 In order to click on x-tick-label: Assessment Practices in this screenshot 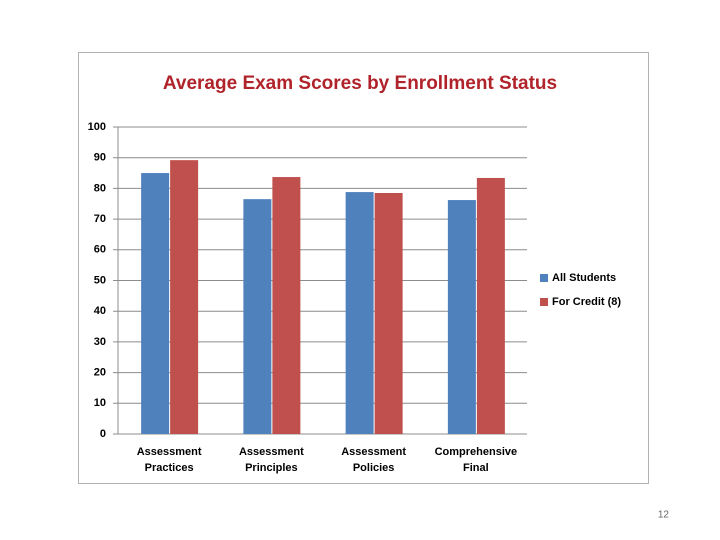, I will do `click(169, 460)`.